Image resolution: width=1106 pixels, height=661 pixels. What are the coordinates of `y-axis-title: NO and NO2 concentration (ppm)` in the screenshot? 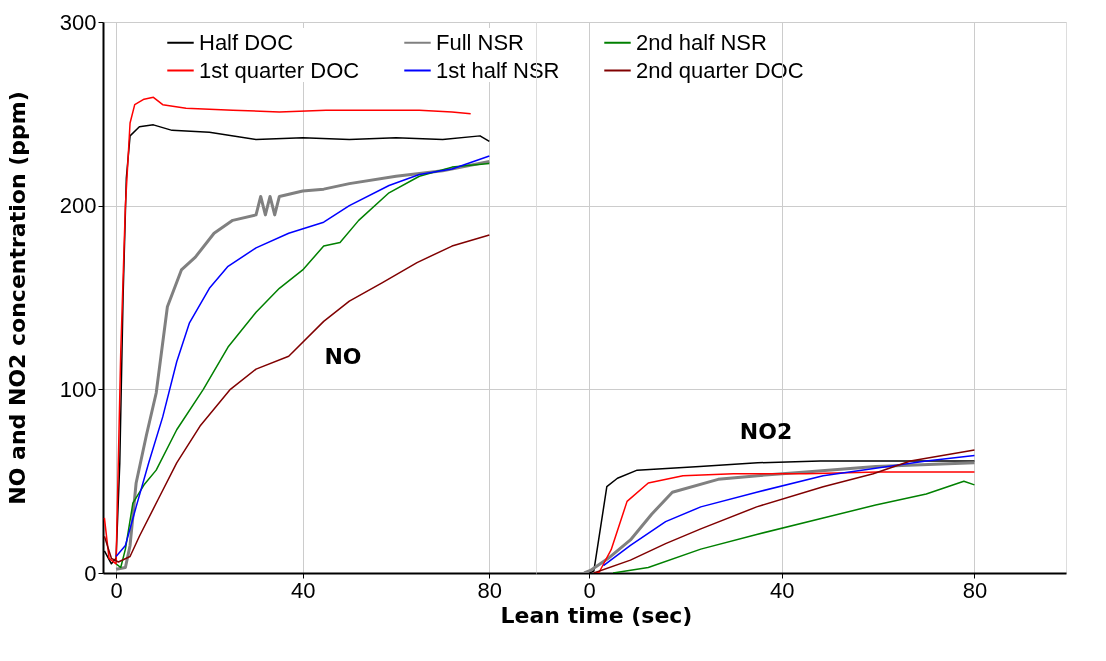 It's located at (17, 298).